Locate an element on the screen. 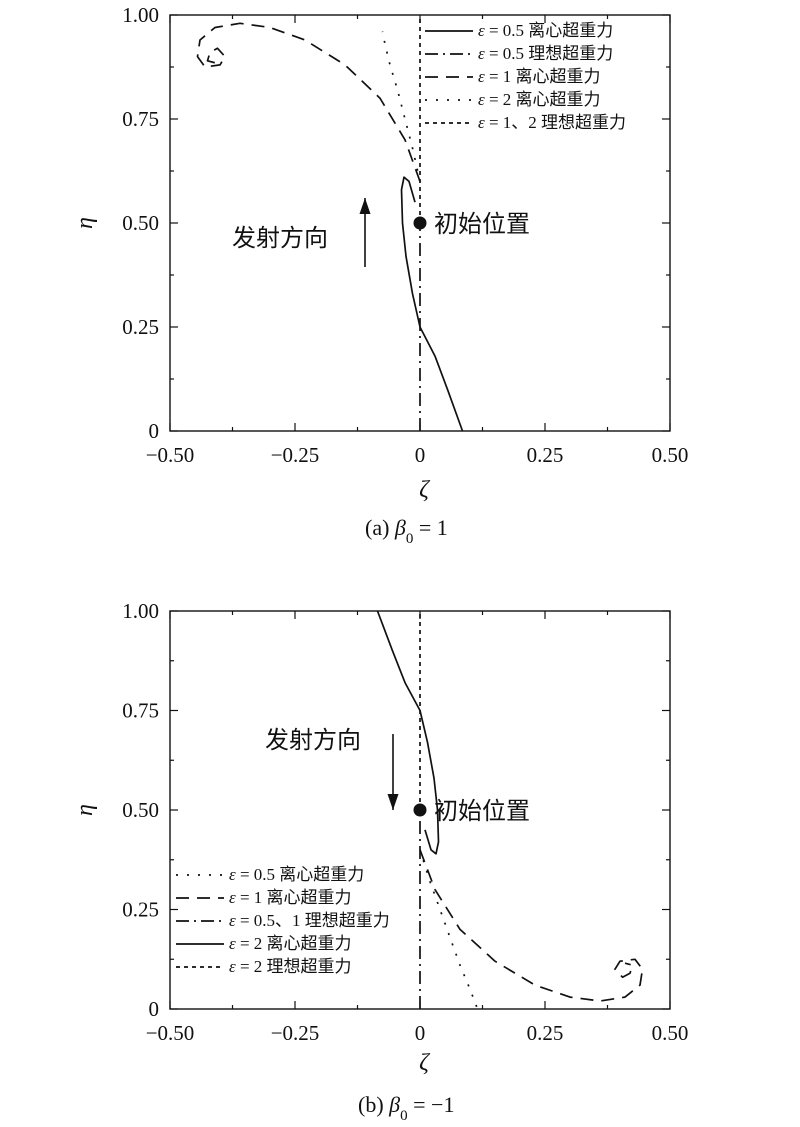 The width and height of the screenshot is (800, 1127). legend-entry-2: ε = 1 离心超重力 is located at coordinates (290, 897).